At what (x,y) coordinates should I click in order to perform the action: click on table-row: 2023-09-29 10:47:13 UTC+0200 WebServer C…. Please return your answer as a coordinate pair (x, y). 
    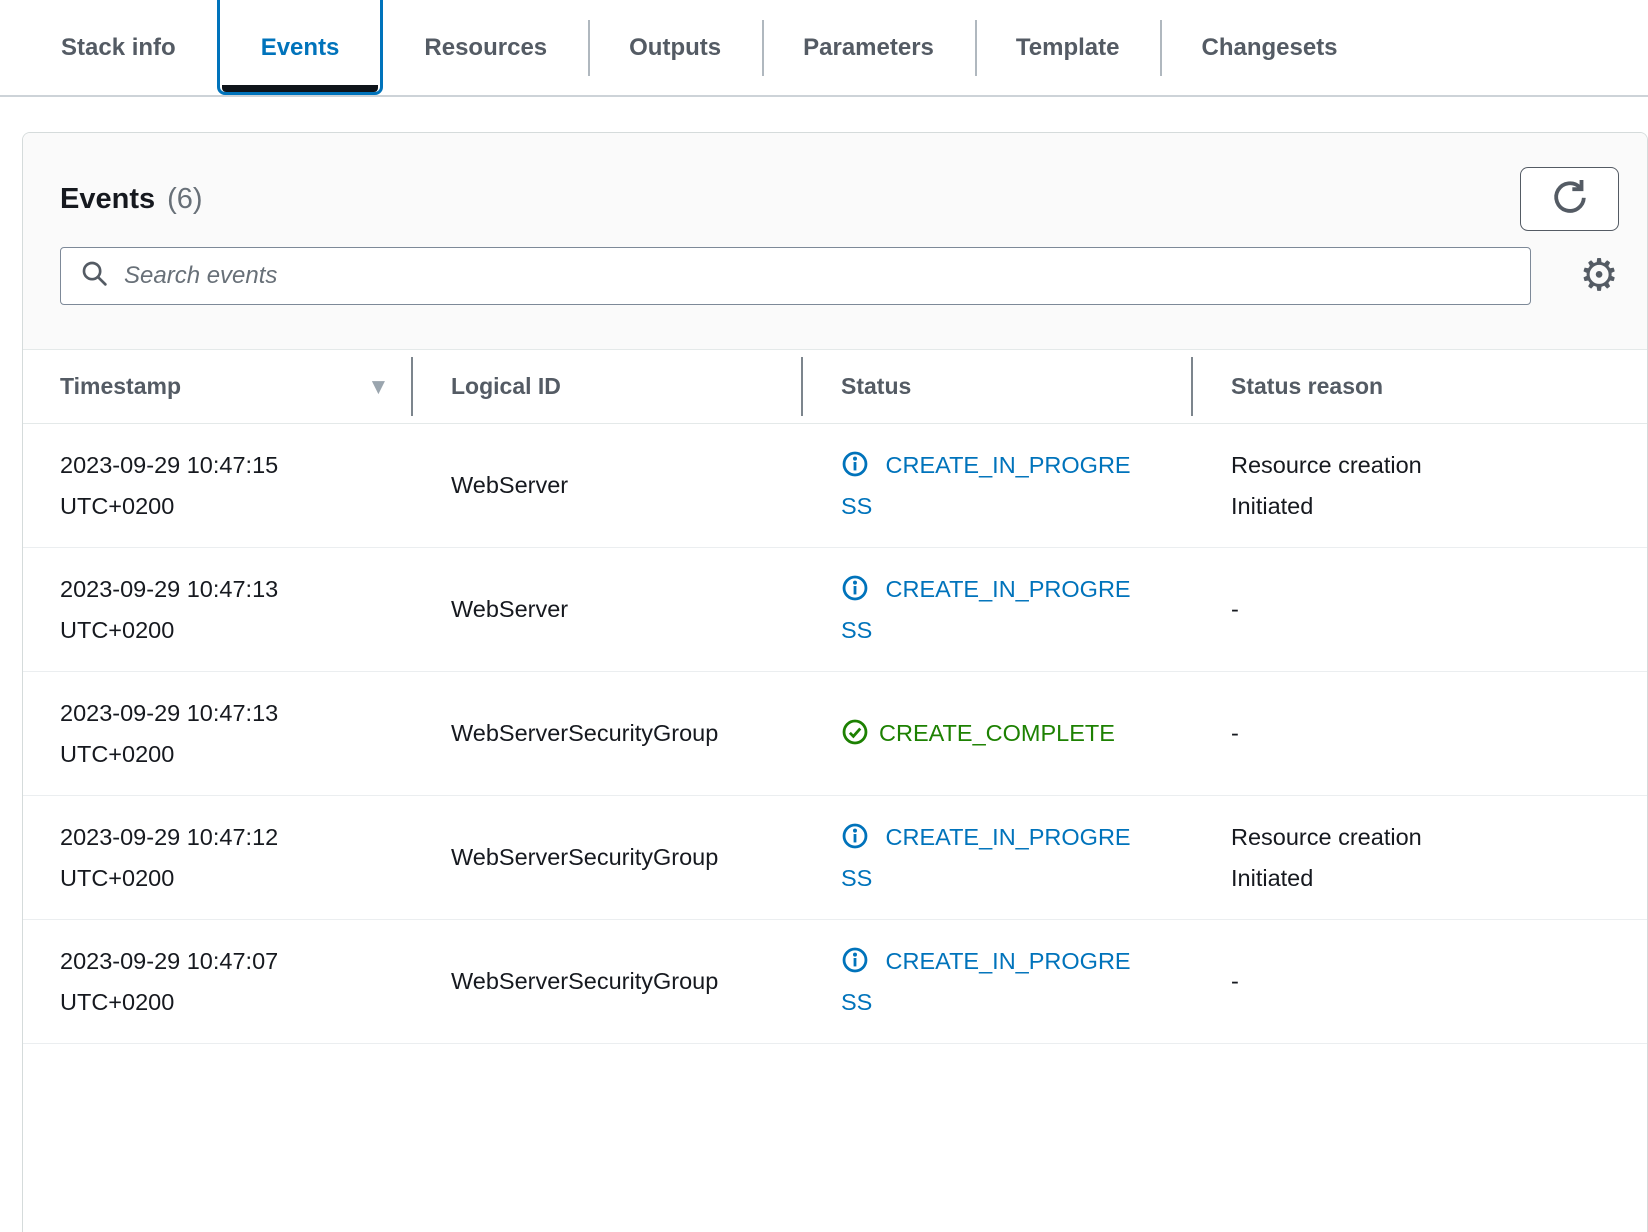
    Looking at the image, I should click on (835, 610).